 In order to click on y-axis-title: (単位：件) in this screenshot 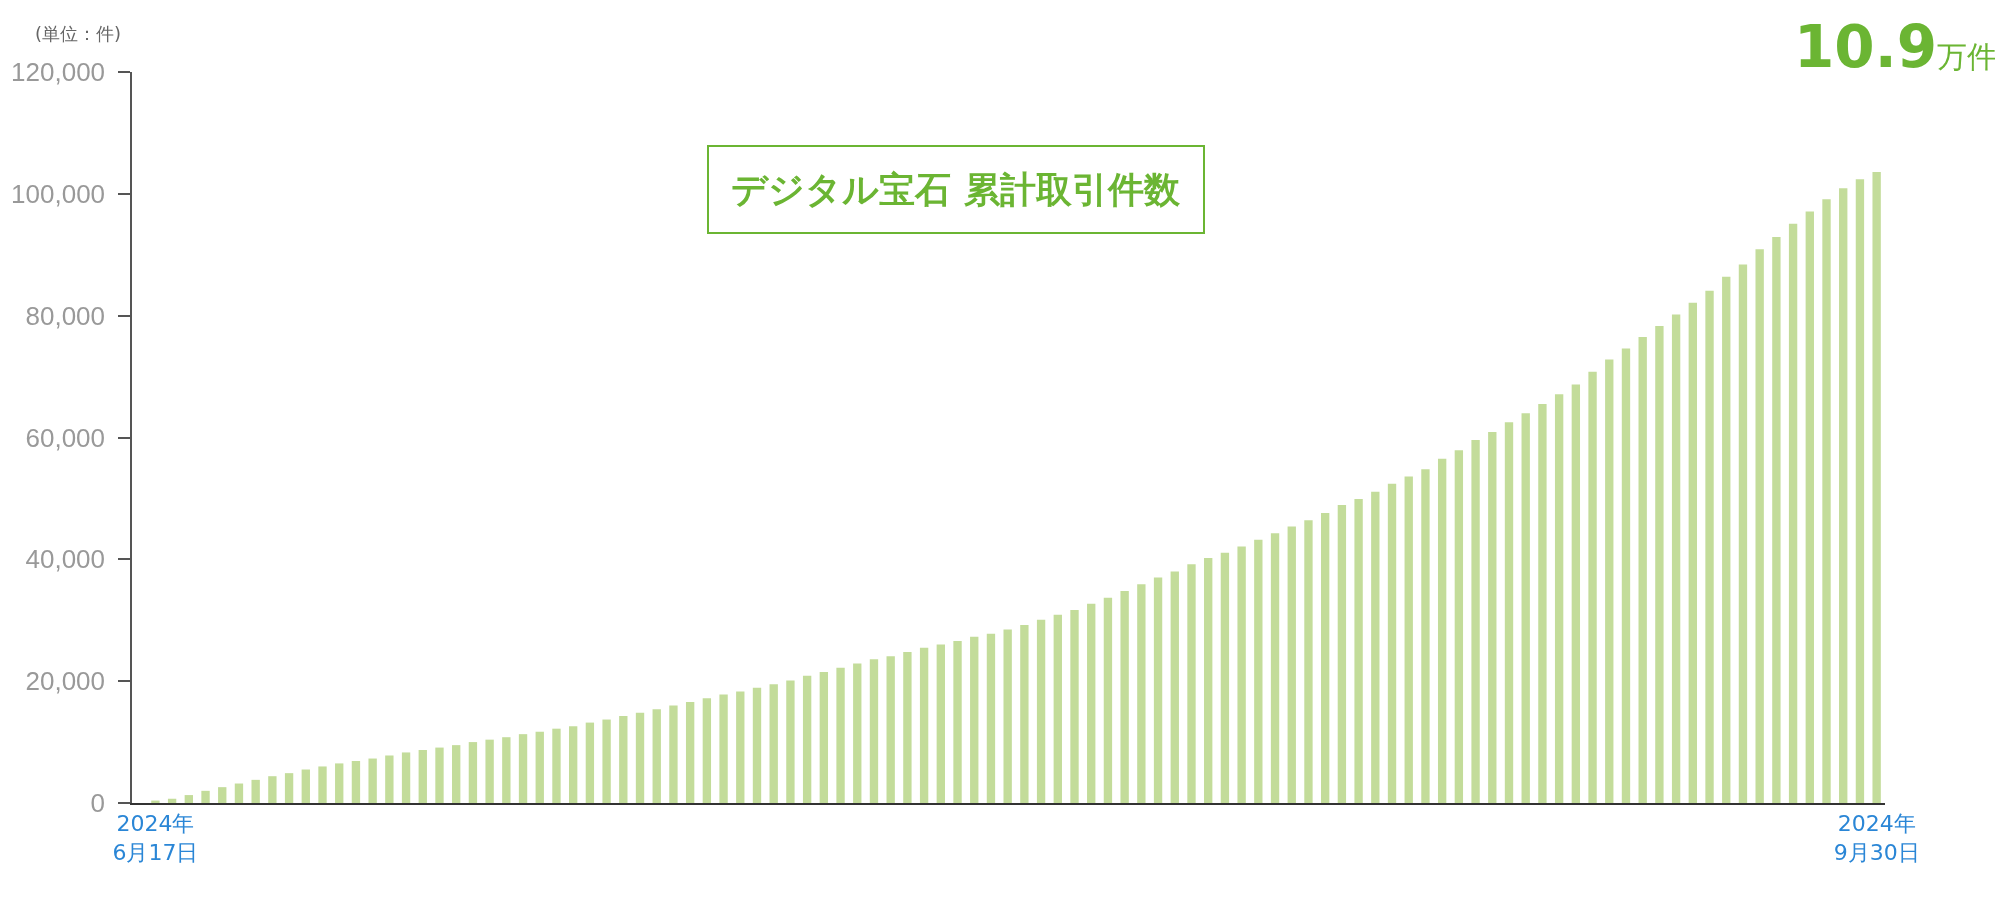, I will do `click(78, 33)`.